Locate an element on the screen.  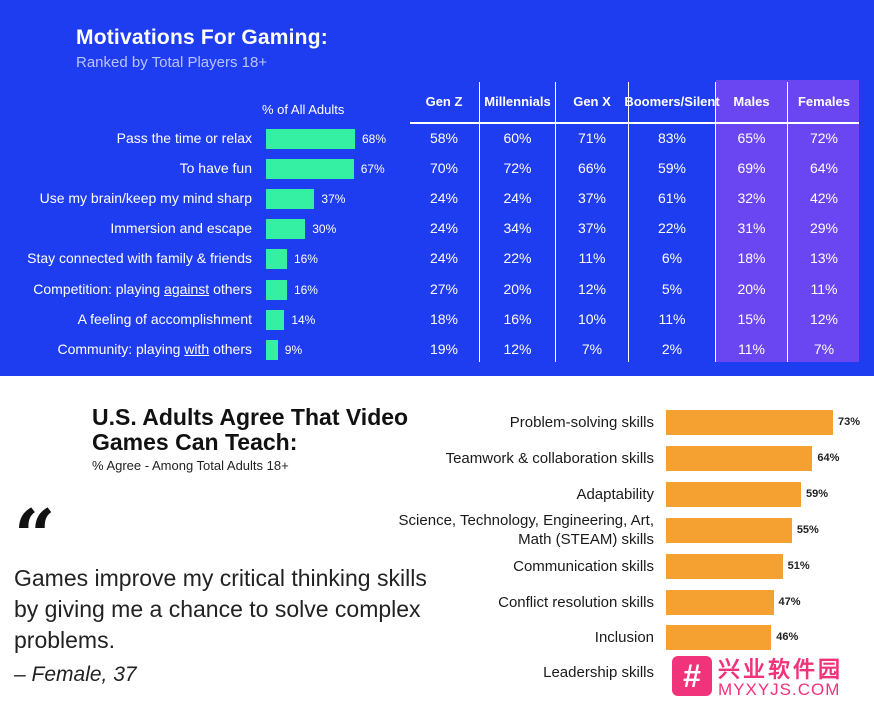
table-cell: 5% is located at coordinates (672, 288).